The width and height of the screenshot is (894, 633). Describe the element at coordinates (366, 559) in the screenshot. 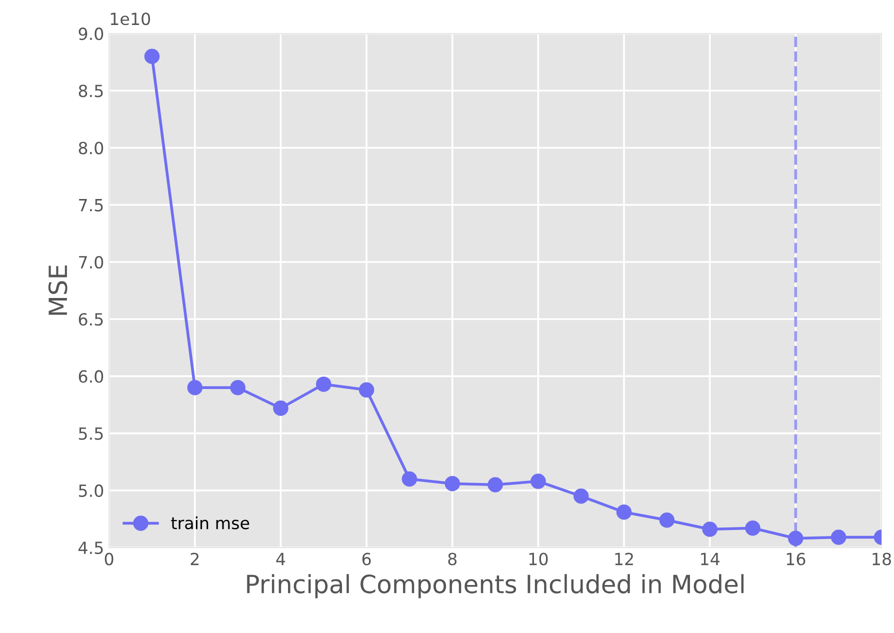

I see `x-tick-label: 6` at that location.